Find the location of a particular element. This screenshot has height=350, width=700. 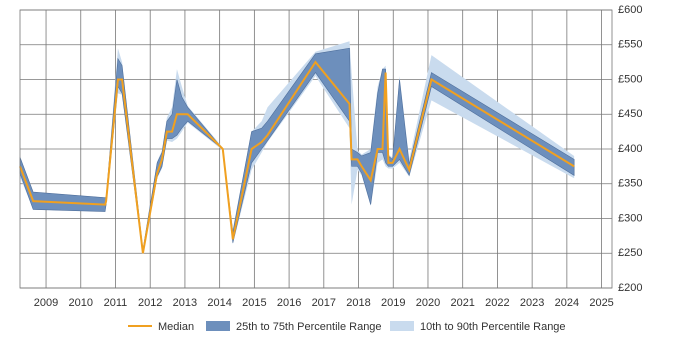

y-tick-label: £550 is located at coordinates (630, 45).